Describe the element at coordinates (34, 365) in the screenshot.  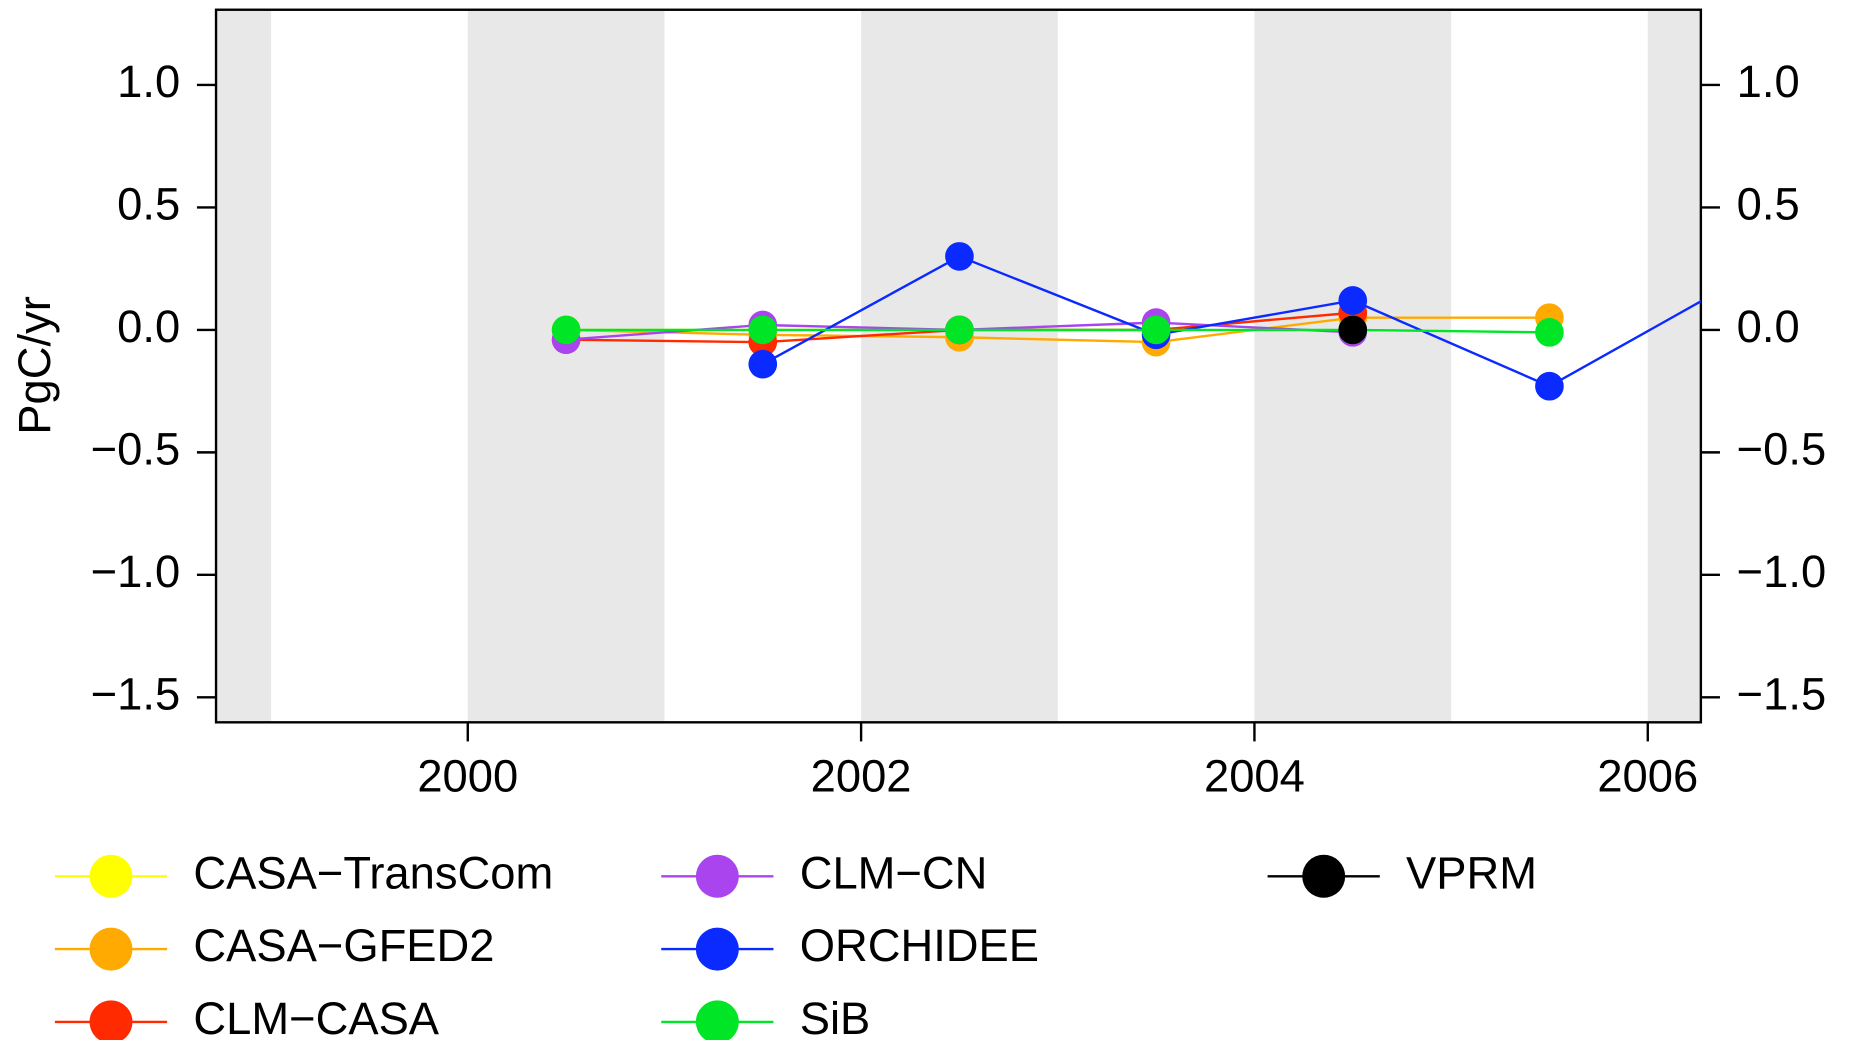
I see `y-axis-label: PgC/yr` at that location.